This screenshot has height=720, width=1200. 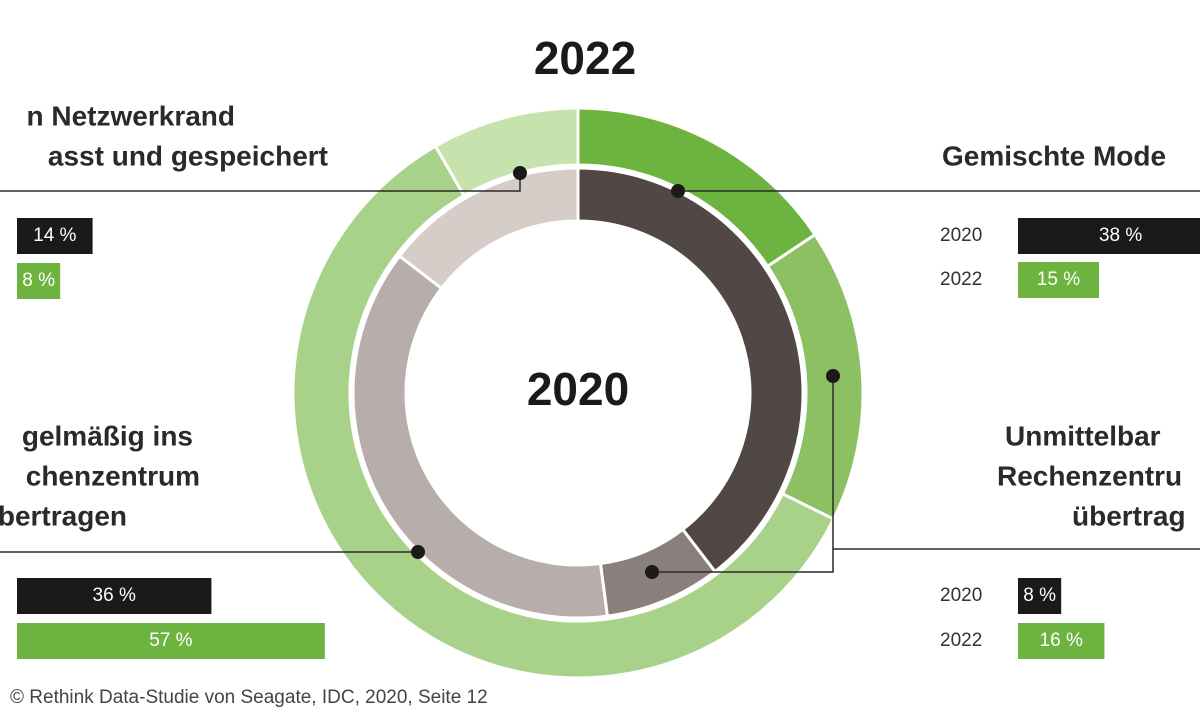 I want to click on center-label: 2020, so click(x=578, y=389).